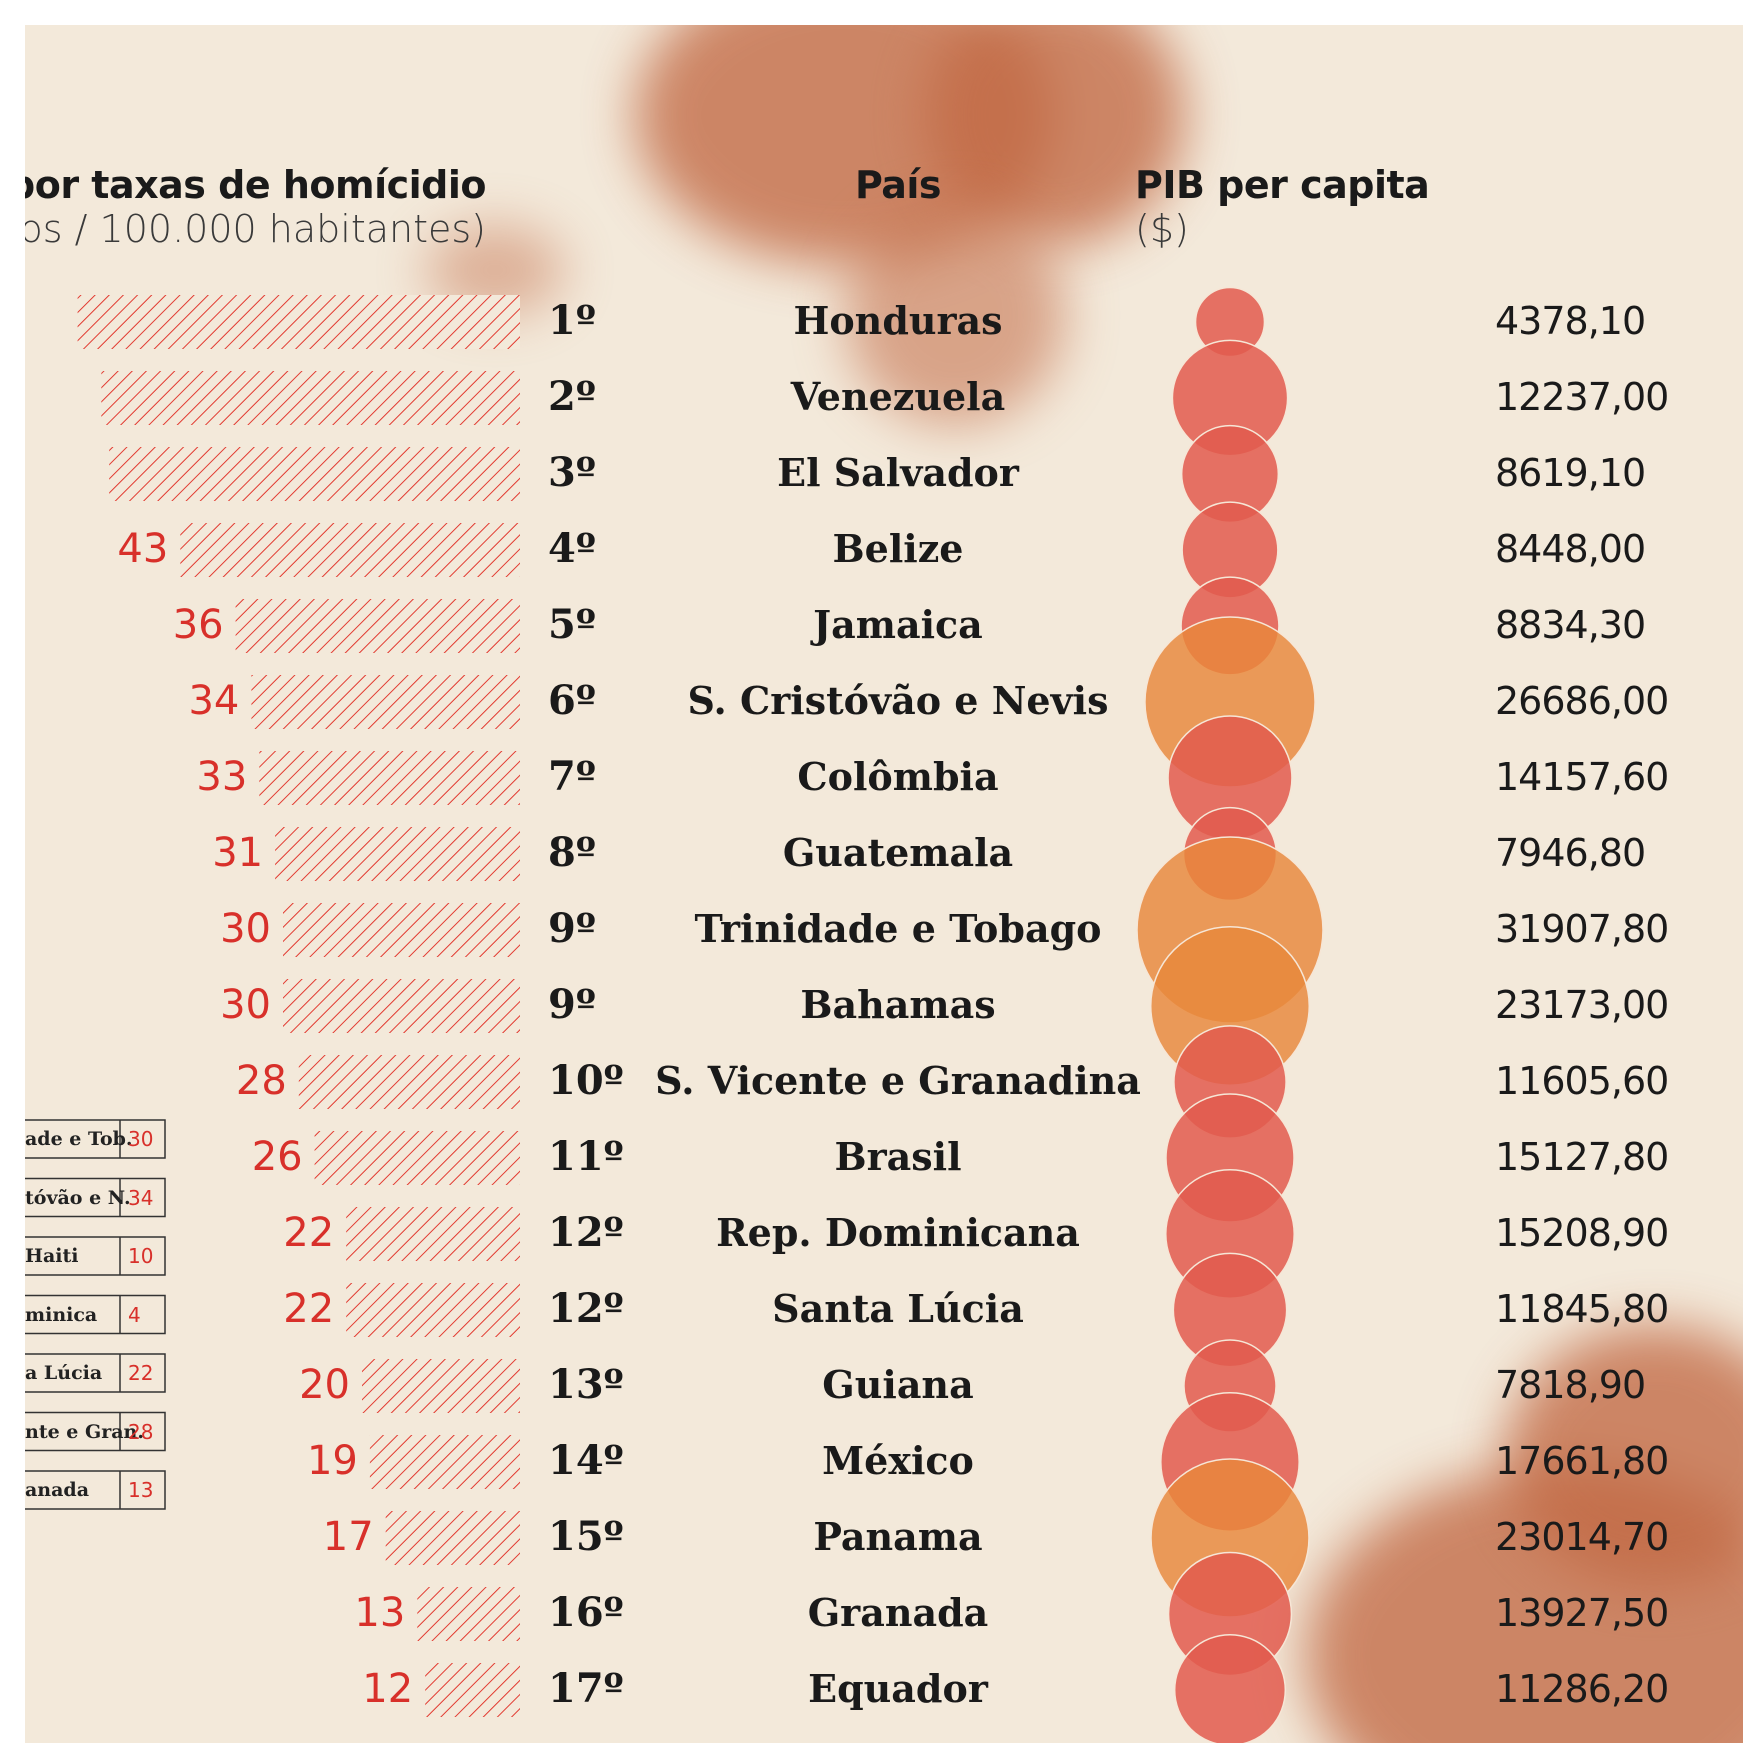 This screenshot has height=1760, width=1760. Describe the element at coordinates (141, 1256) in the screenshot. I see `mini-table-value: 10` at that location.